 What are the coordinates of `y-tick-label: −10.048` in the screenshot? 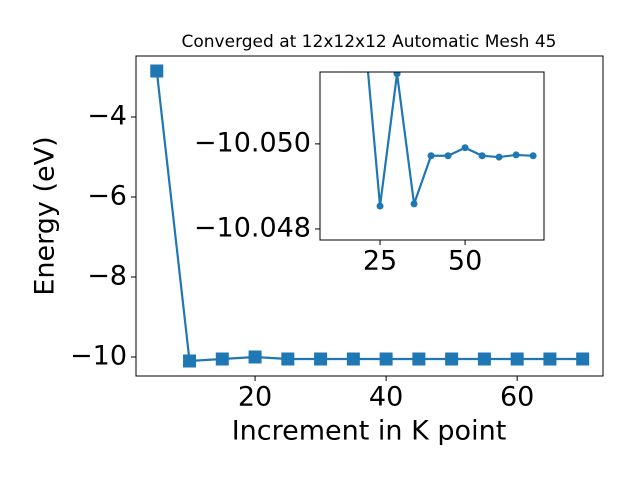 It's located at (252, 227).